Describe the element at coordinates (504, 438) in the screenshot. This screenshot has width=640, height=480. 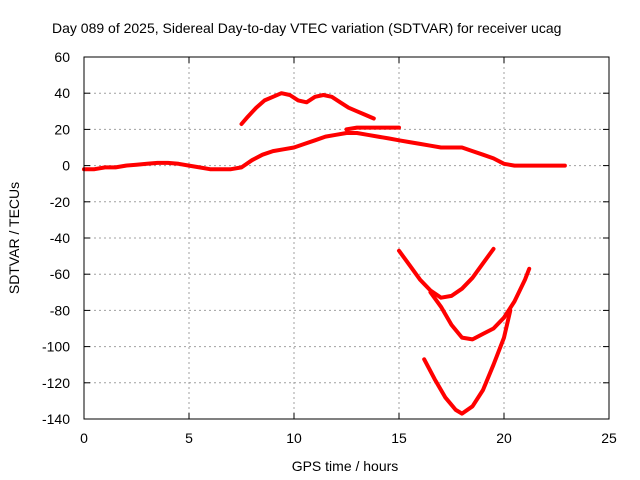
I see `x-tick-label: 20` at that location.